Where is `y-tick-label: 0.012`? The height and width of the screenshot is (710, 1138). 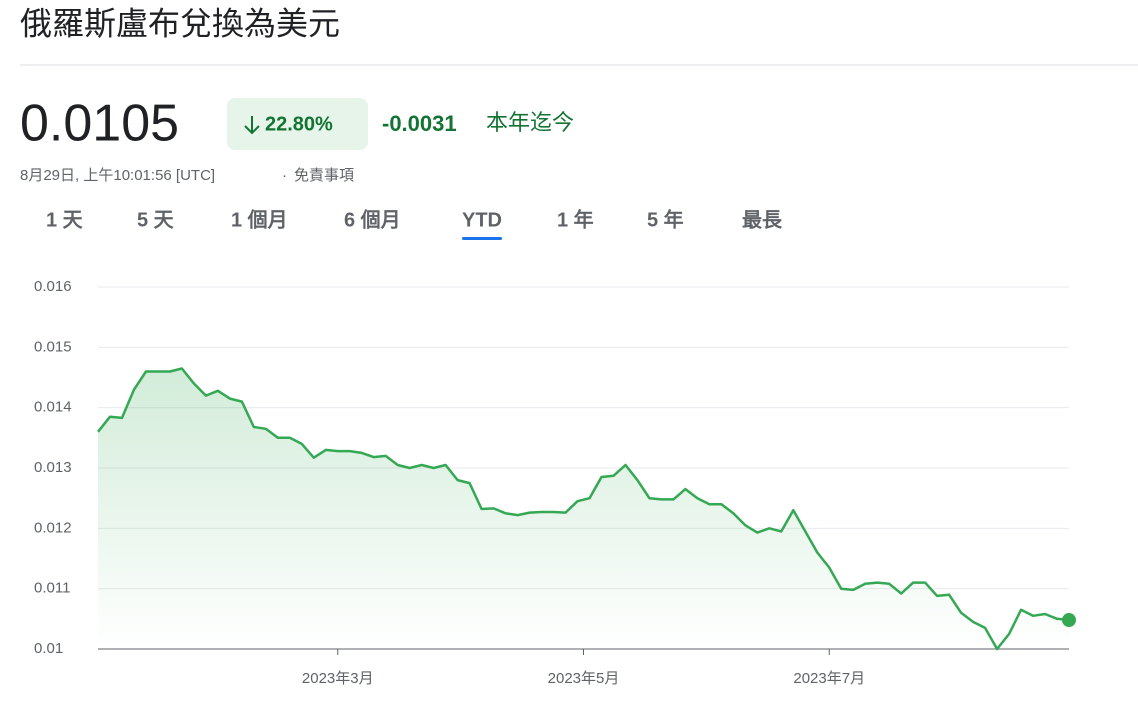 y-tick-label: 0.012 is located at coordinates (53, 527).